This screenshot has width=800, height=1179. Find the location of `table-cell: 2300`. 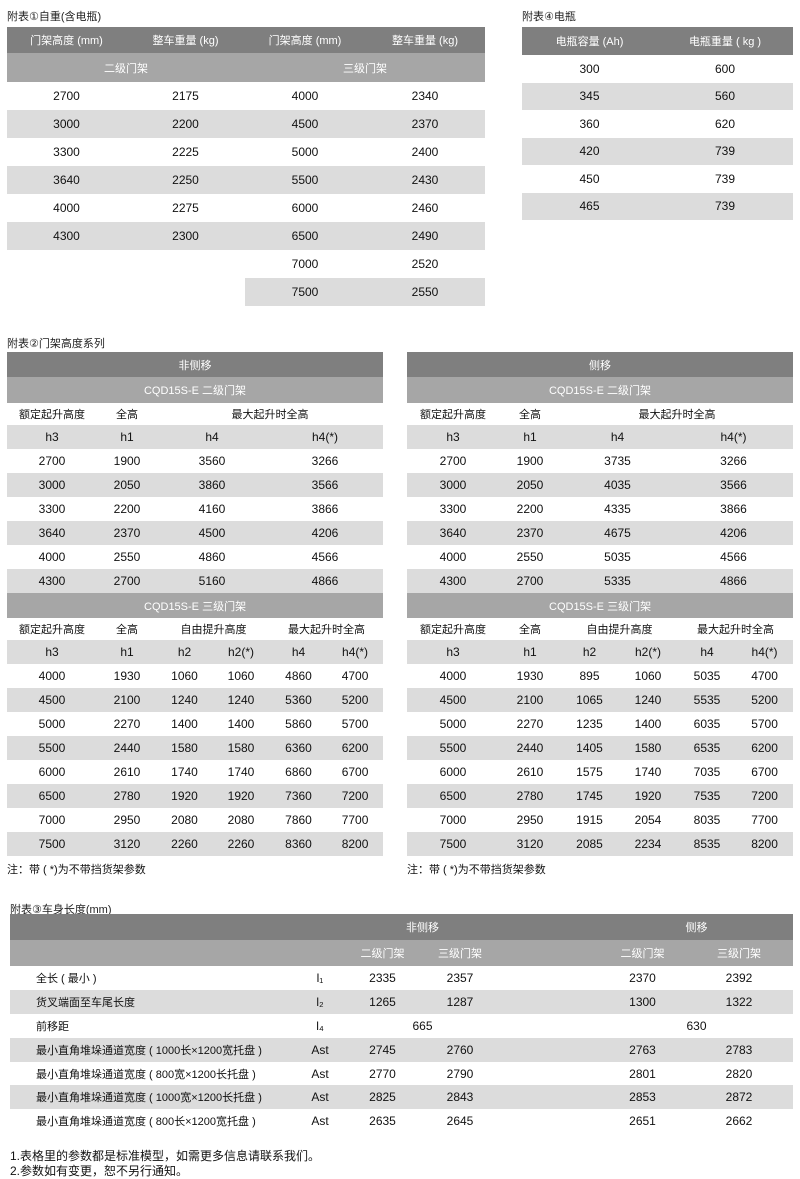

table-cell: 2300 is located at coordinates (185, 236).